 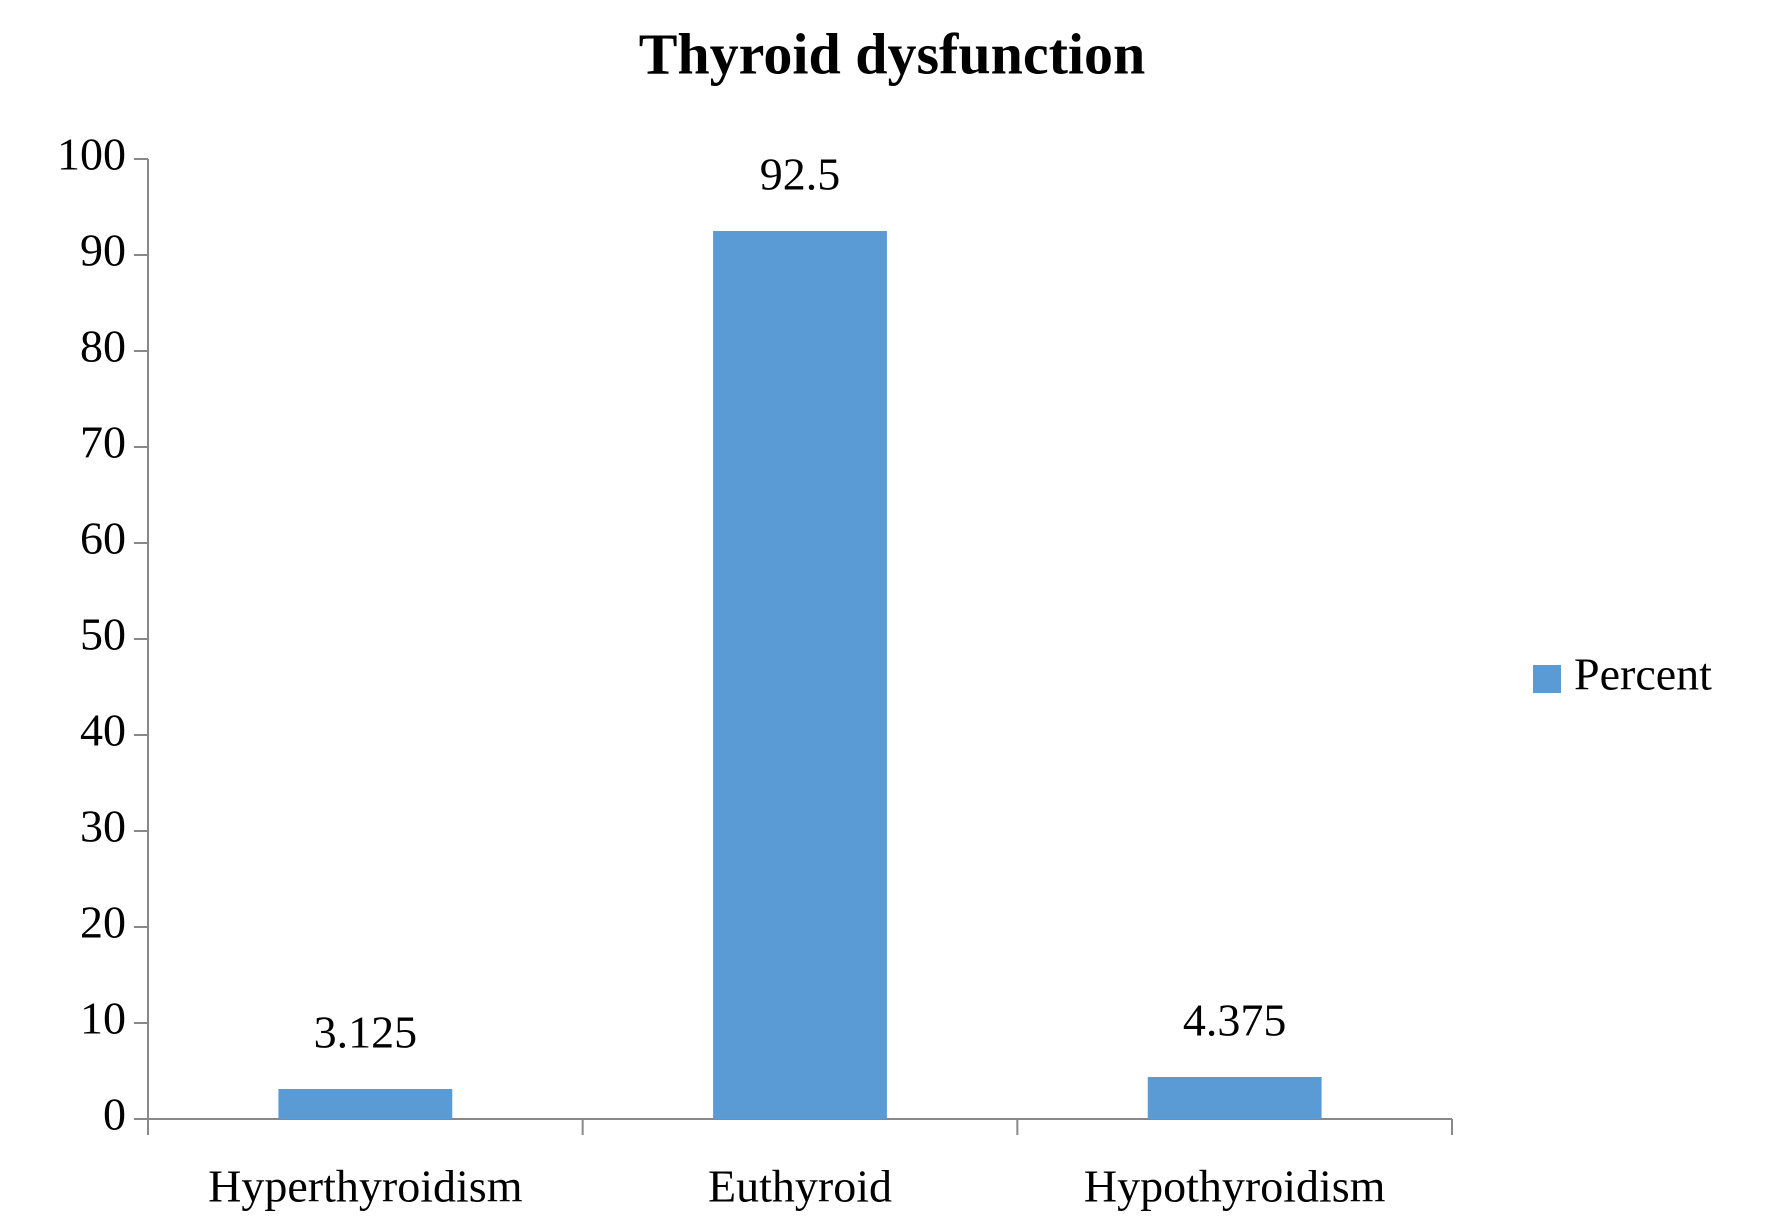 I want to click on y-tick-label: 50, so click(x=103, y=634).